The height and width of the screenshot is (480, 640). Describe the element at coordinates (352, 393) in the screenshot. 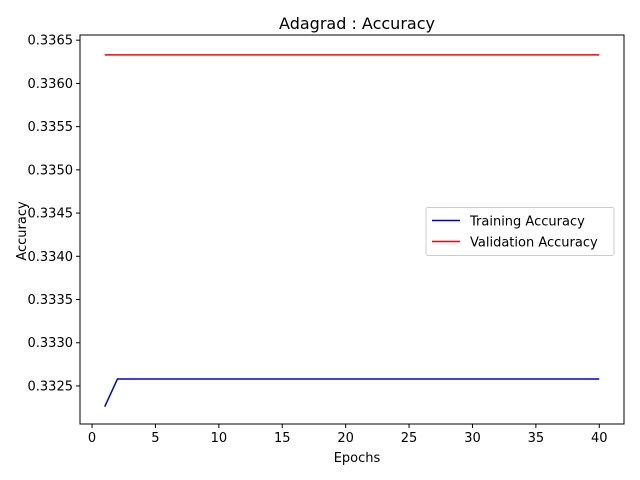

I see `series-line-training-accuracy` at that location.